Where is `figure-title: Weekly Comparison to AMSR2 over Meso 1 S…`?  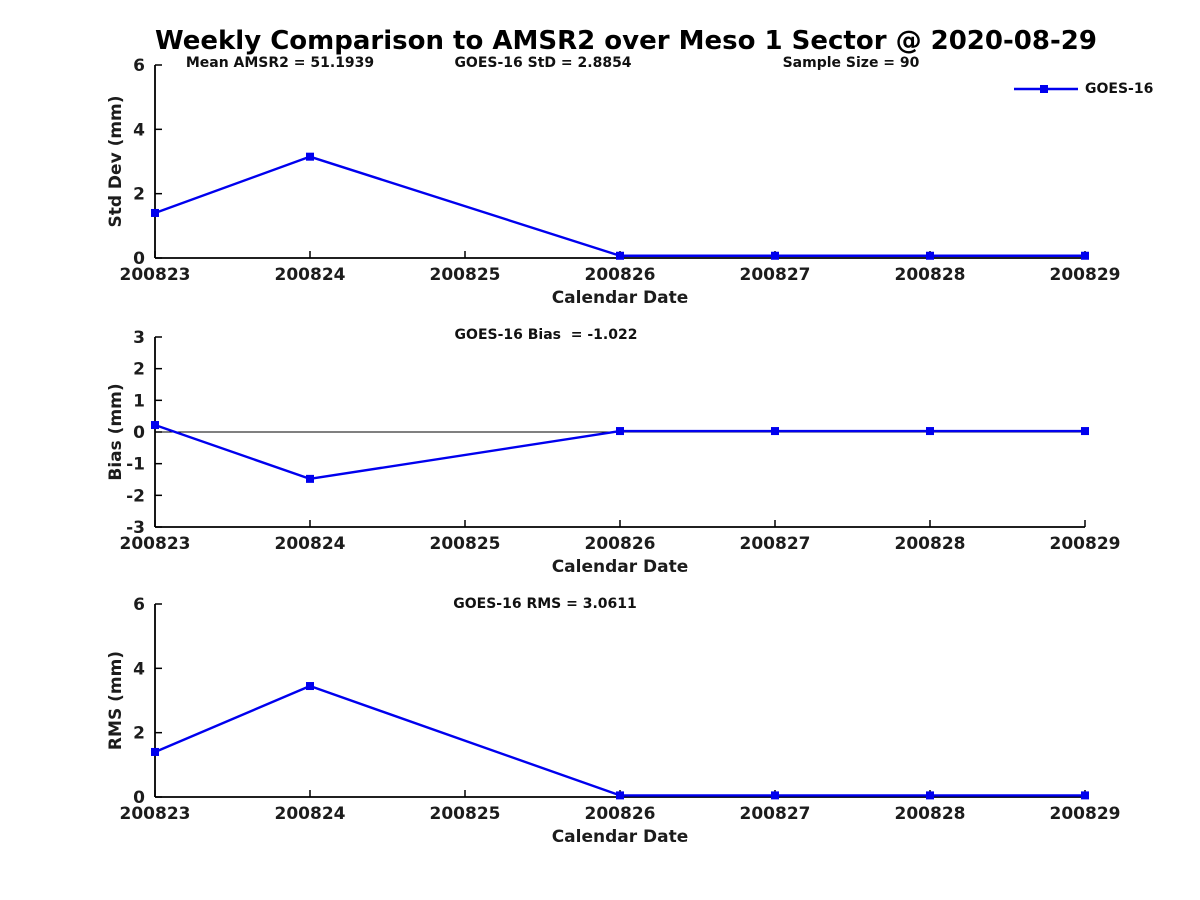
figure-title: Weekly Comparison to AMSR2 over Meso 1 S… is located at coordinates (626, 41).